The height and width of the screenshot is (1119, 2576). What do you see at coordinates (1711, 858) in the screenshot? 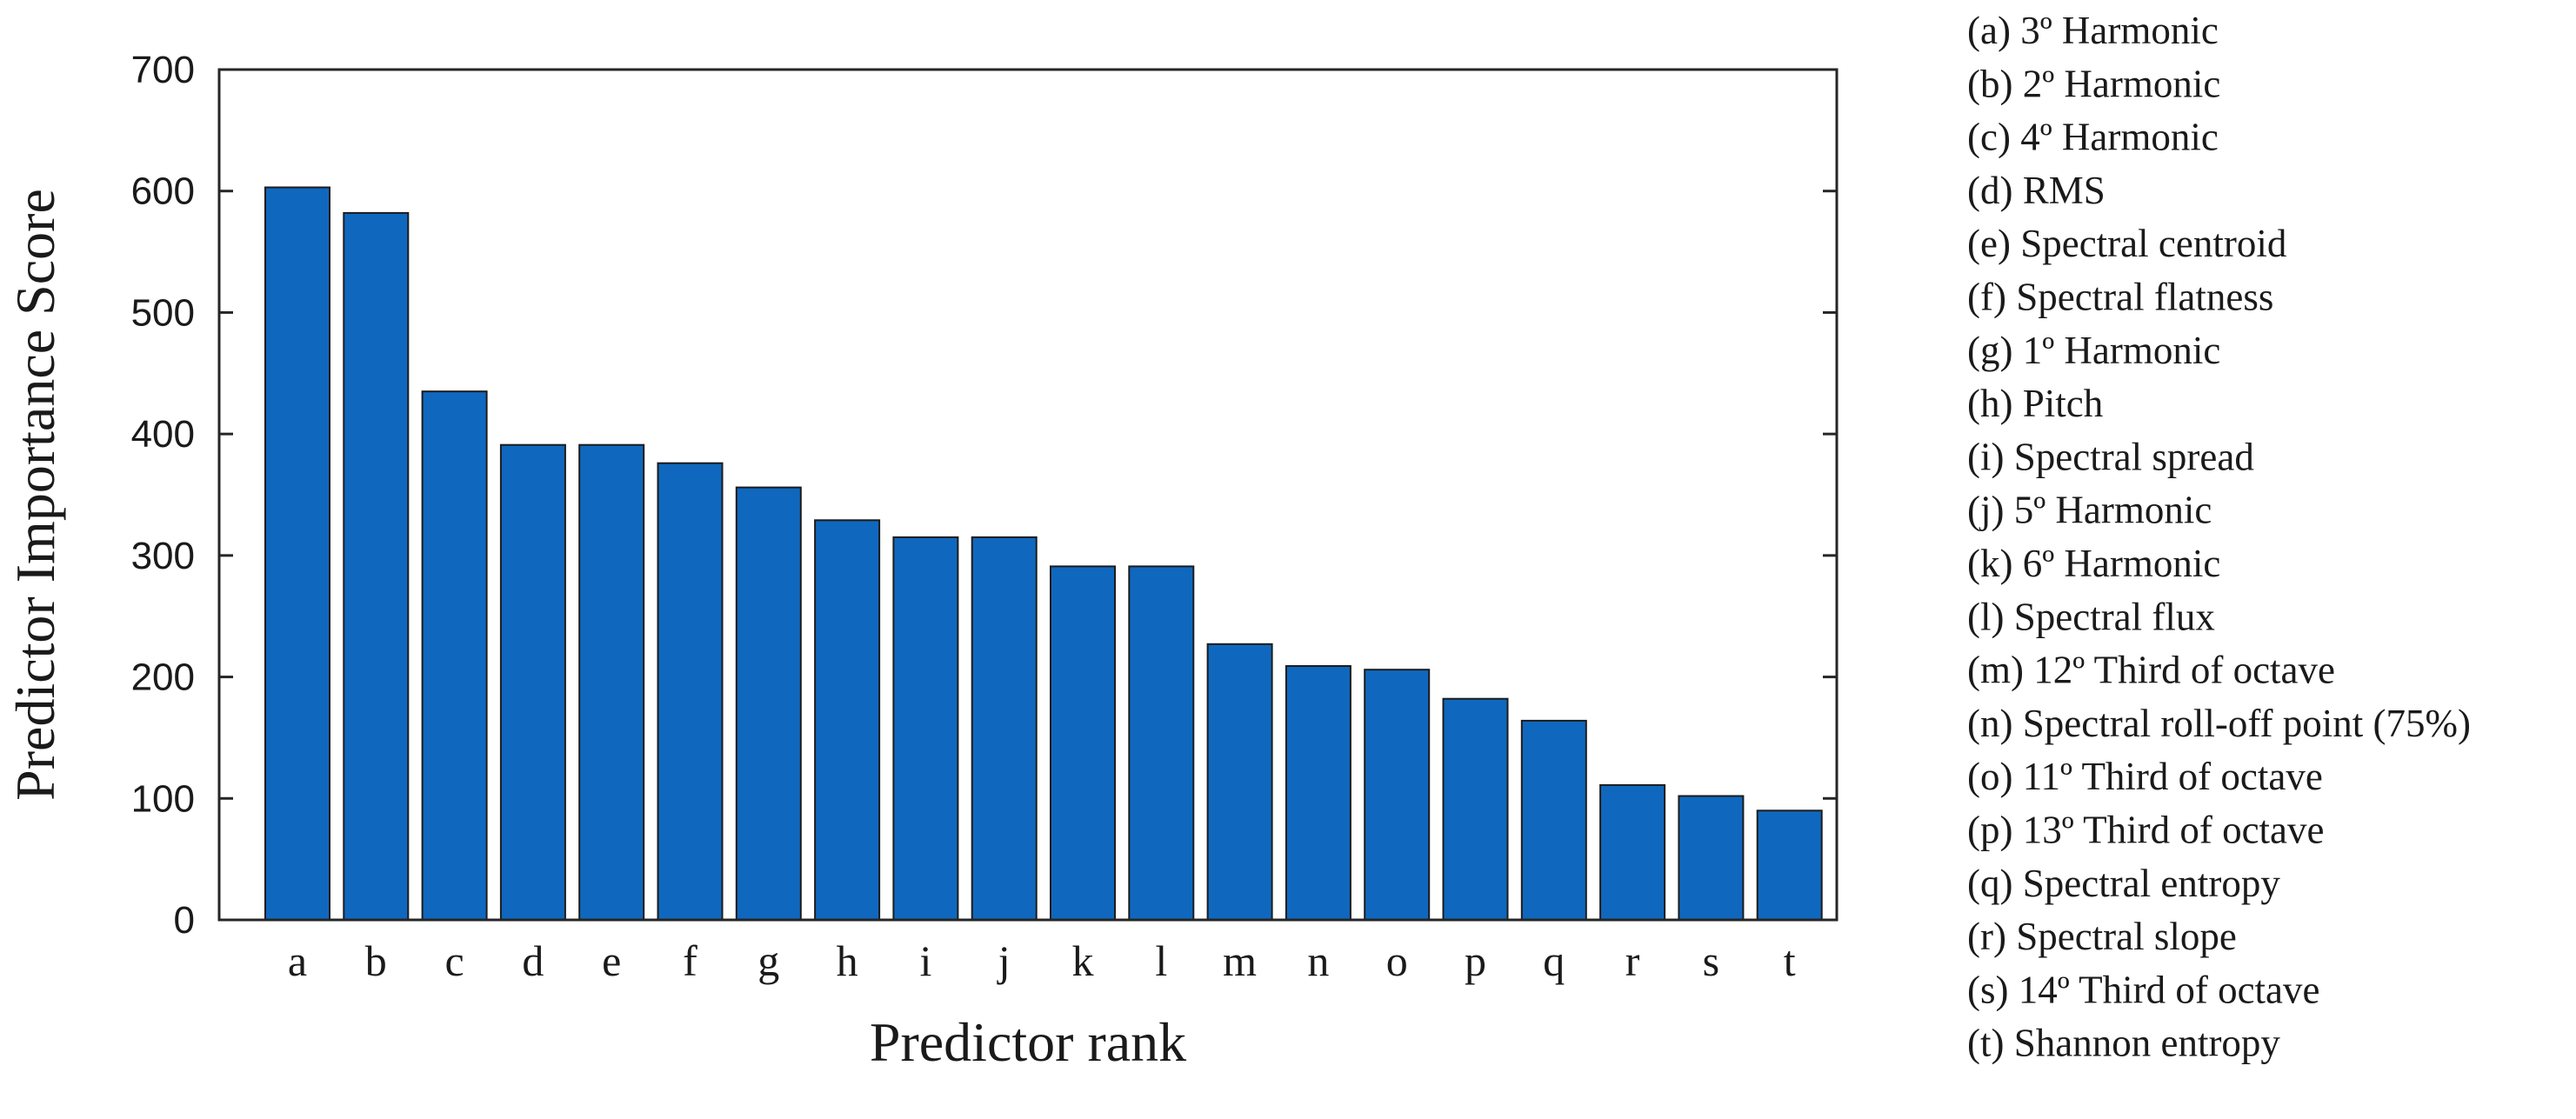
I see `bar-s` at bounding box center [1711, 858].